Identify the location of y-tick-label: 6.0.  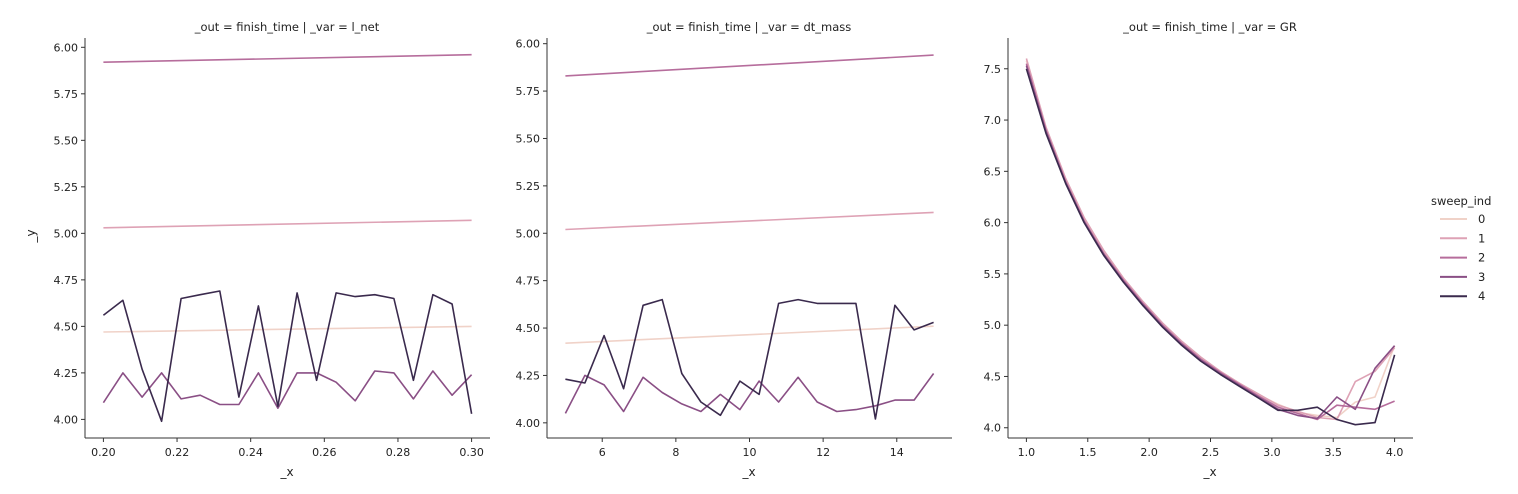
(993, 223).